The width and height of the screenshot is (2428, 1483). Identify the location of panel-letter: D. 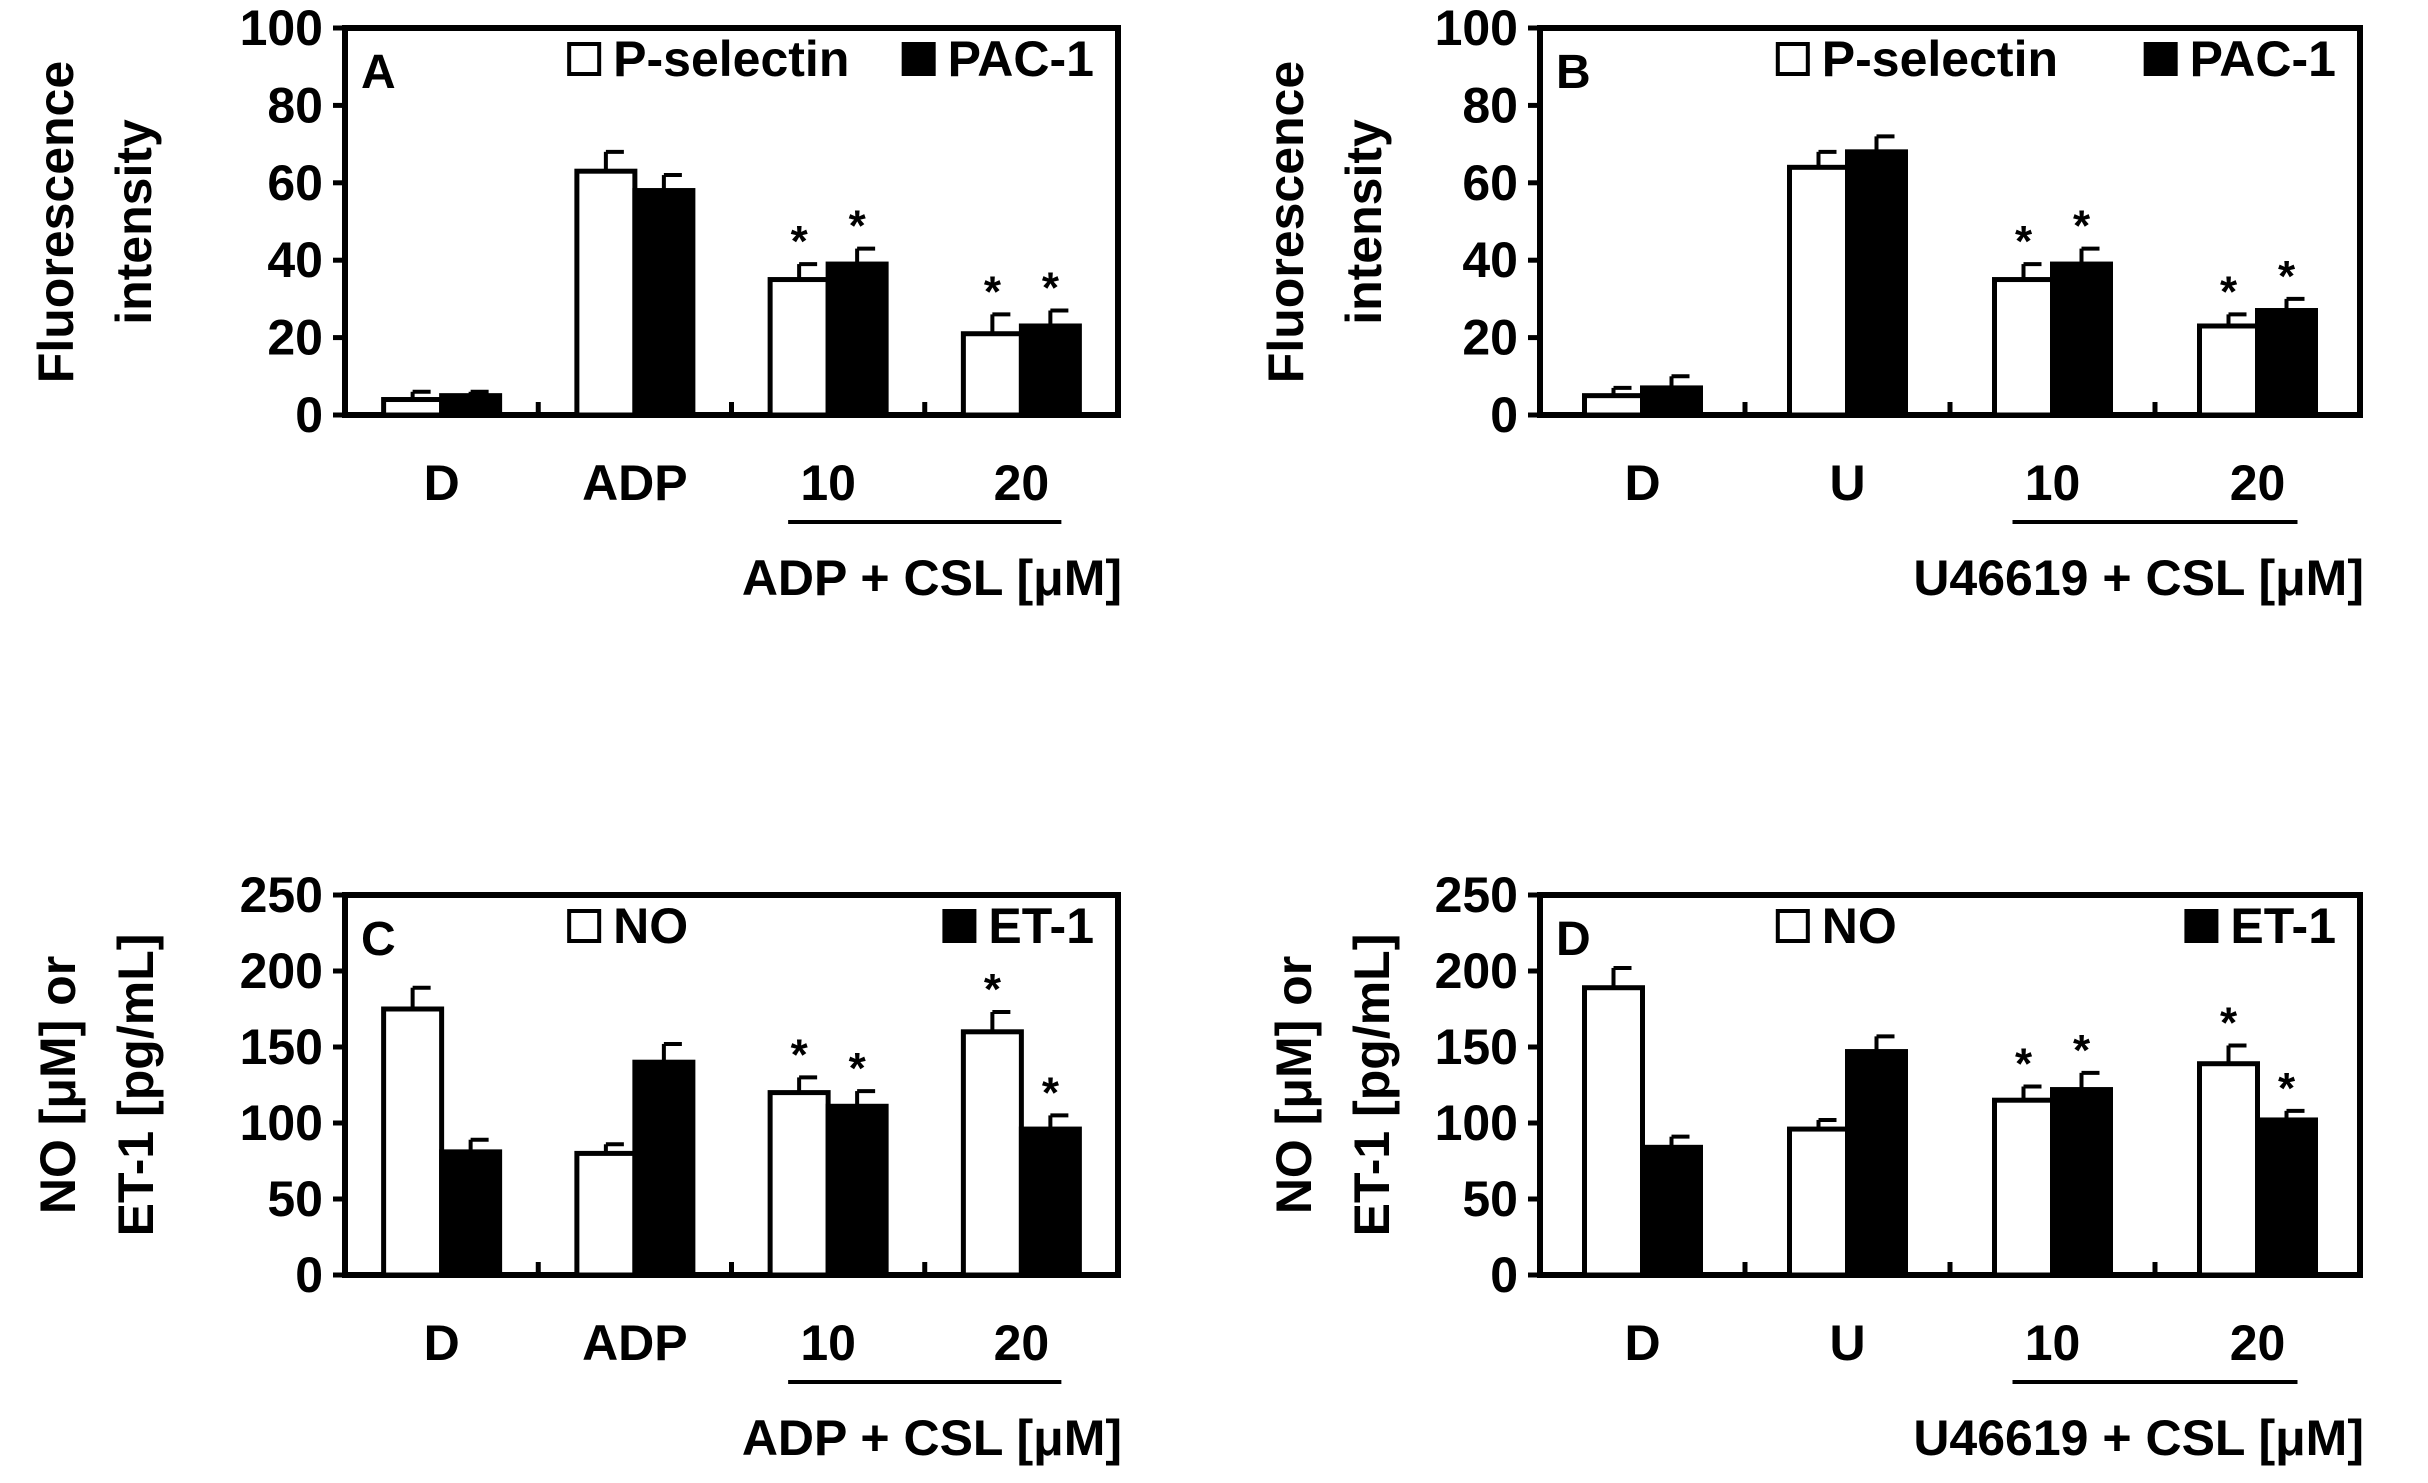
(1573, 939).